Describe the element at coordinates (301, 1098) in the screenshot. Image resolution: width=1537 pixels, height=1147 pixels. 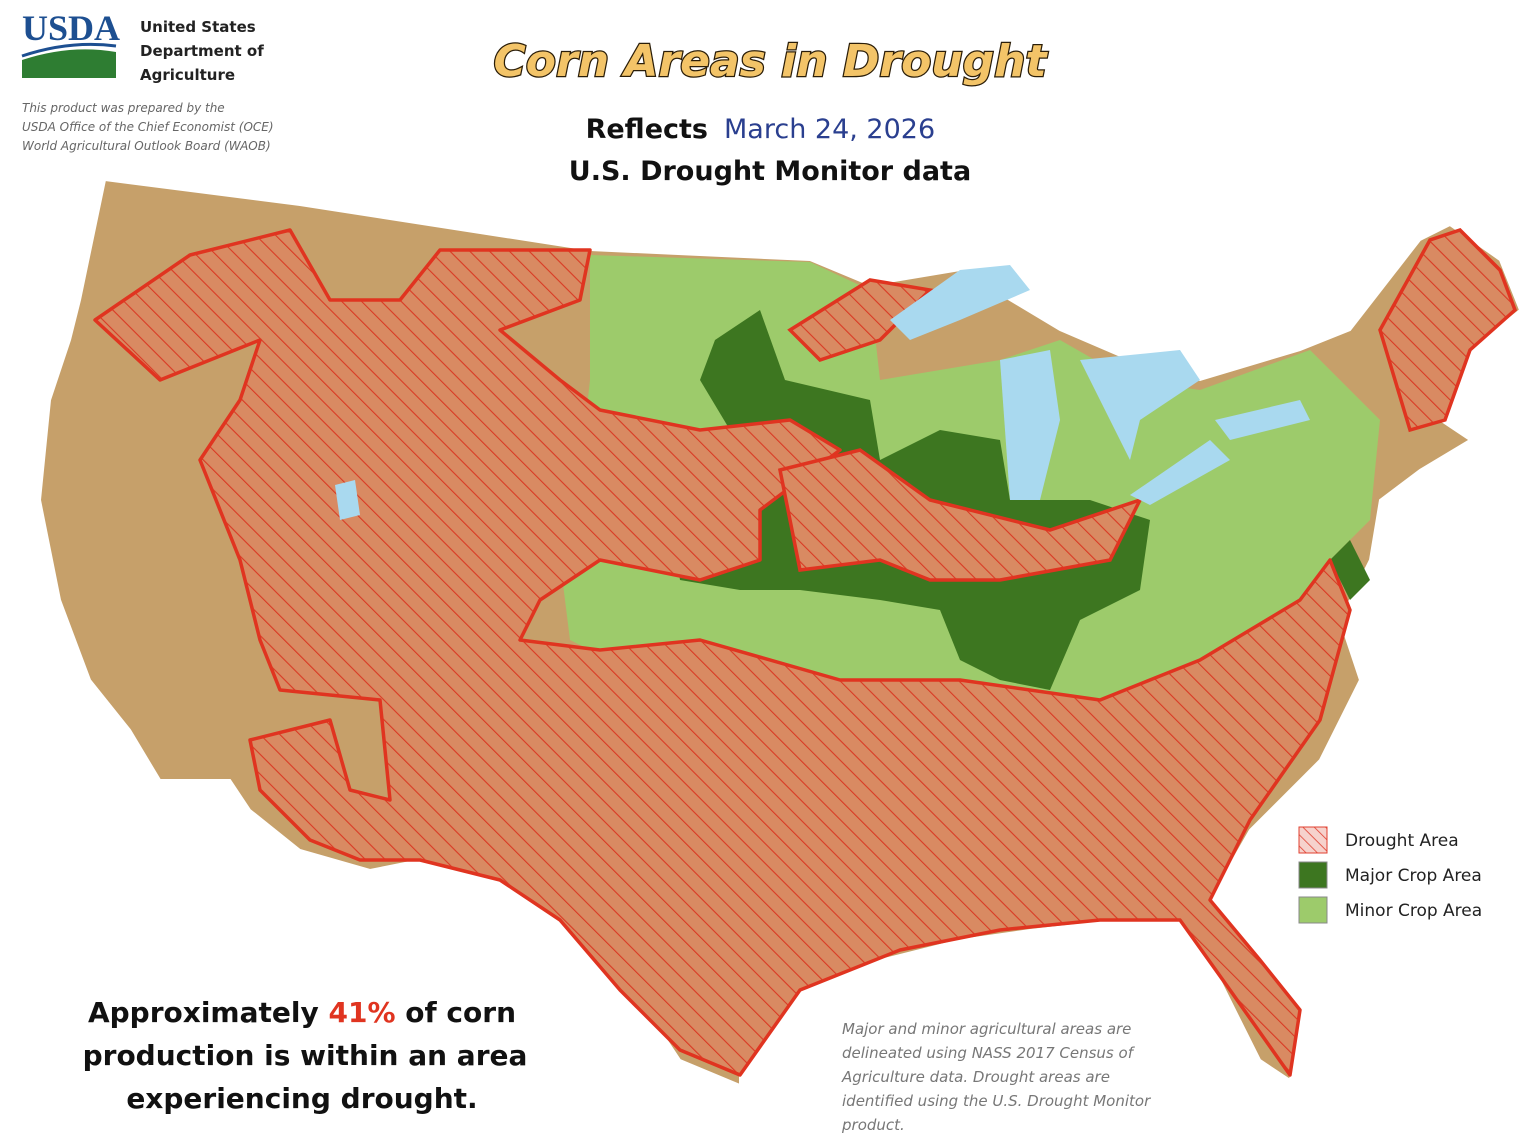
I see `summary-line: experiencing drought.` at that location.